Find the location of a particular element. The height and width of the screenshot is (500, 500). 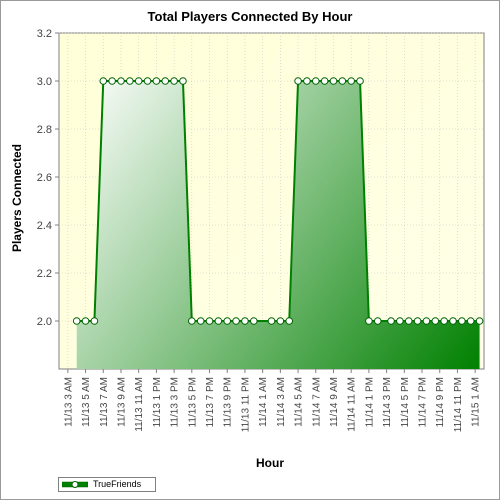

x-tick-label: 11/14 11 AM is located at coordinates (352, 404).